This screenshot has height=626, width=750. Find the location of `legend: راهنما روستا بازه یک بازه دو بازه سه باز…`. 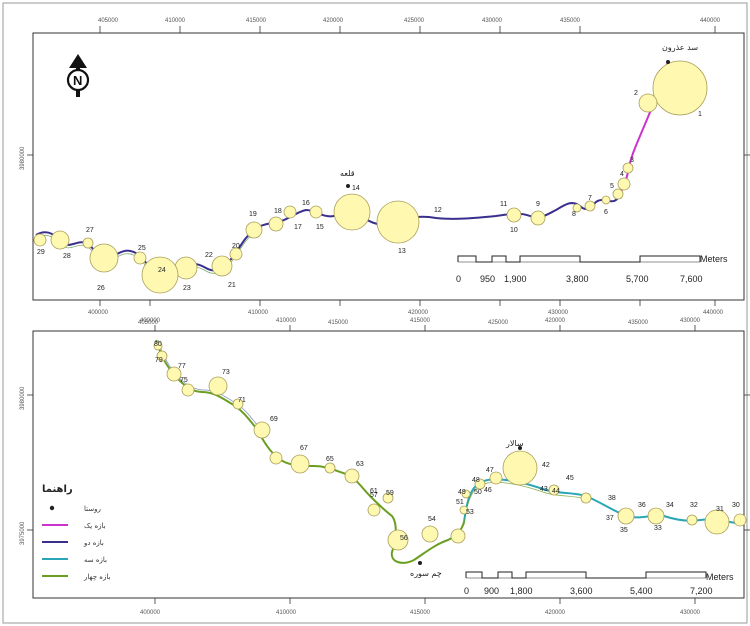

legend: راهنما روستا بازه یک بازه دو بازه سه باز… is located at coordinates (76, 532).